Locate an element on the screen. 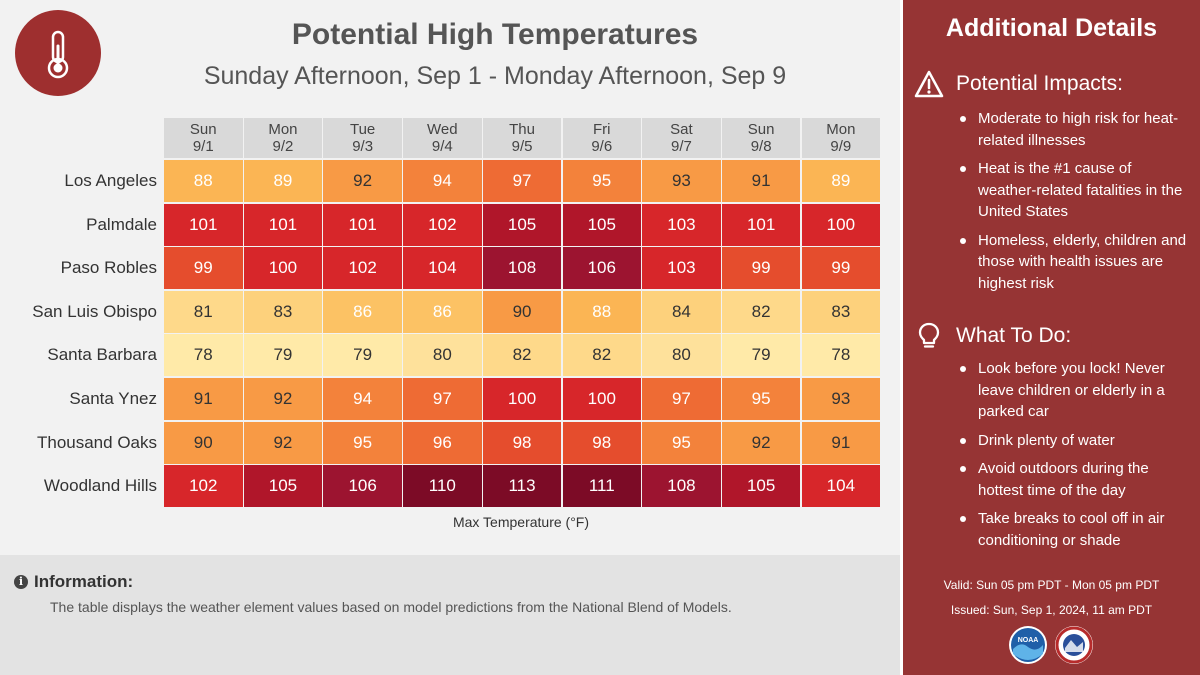  heatmap-cell: 84 is located at coordinates (681, 311).